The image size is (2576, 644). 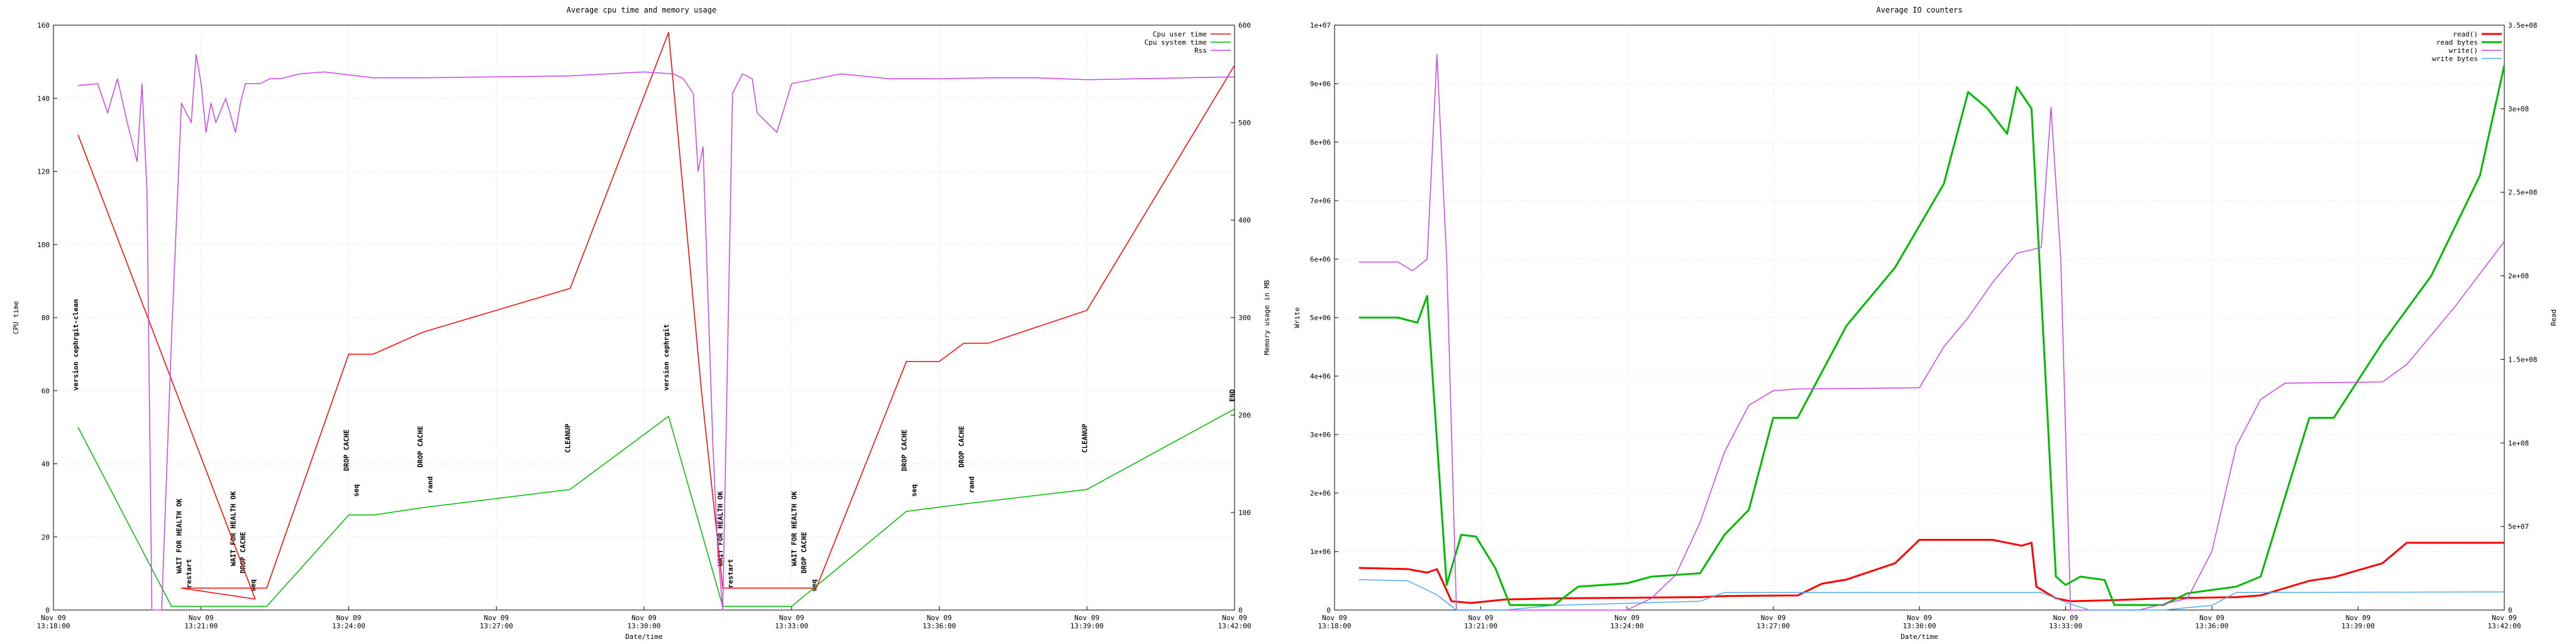 I want to click on series-line-read, so click(x=1931, y=571).